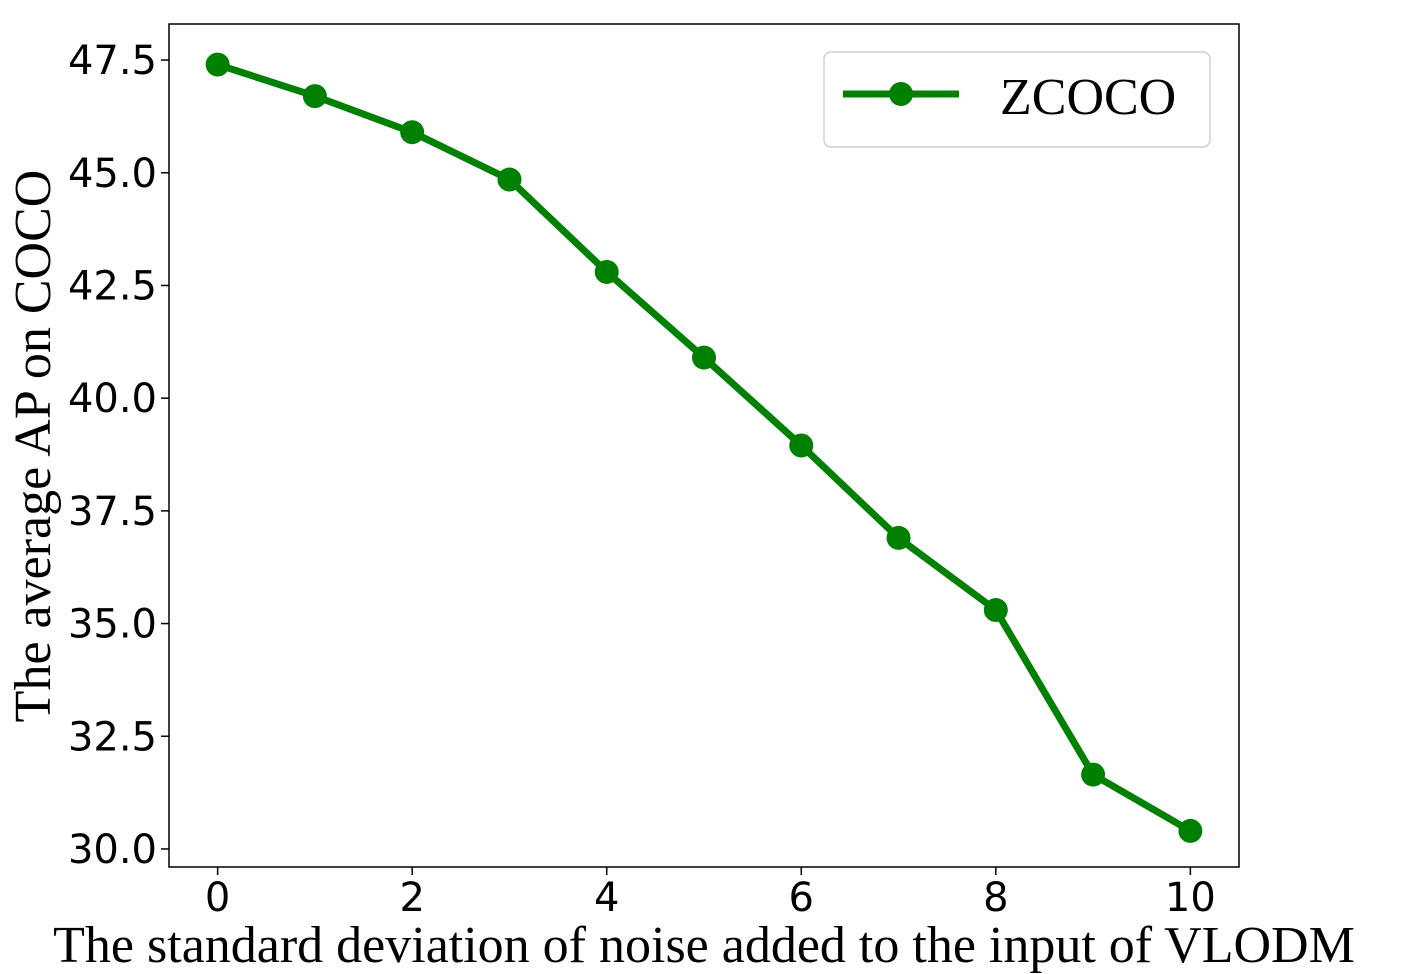 The width and height of the screenshot is (1408, 974). What do you see at coordinates (901, 94) in the screenshot?
I see `legend-marker` at bounding box center [901, 94].